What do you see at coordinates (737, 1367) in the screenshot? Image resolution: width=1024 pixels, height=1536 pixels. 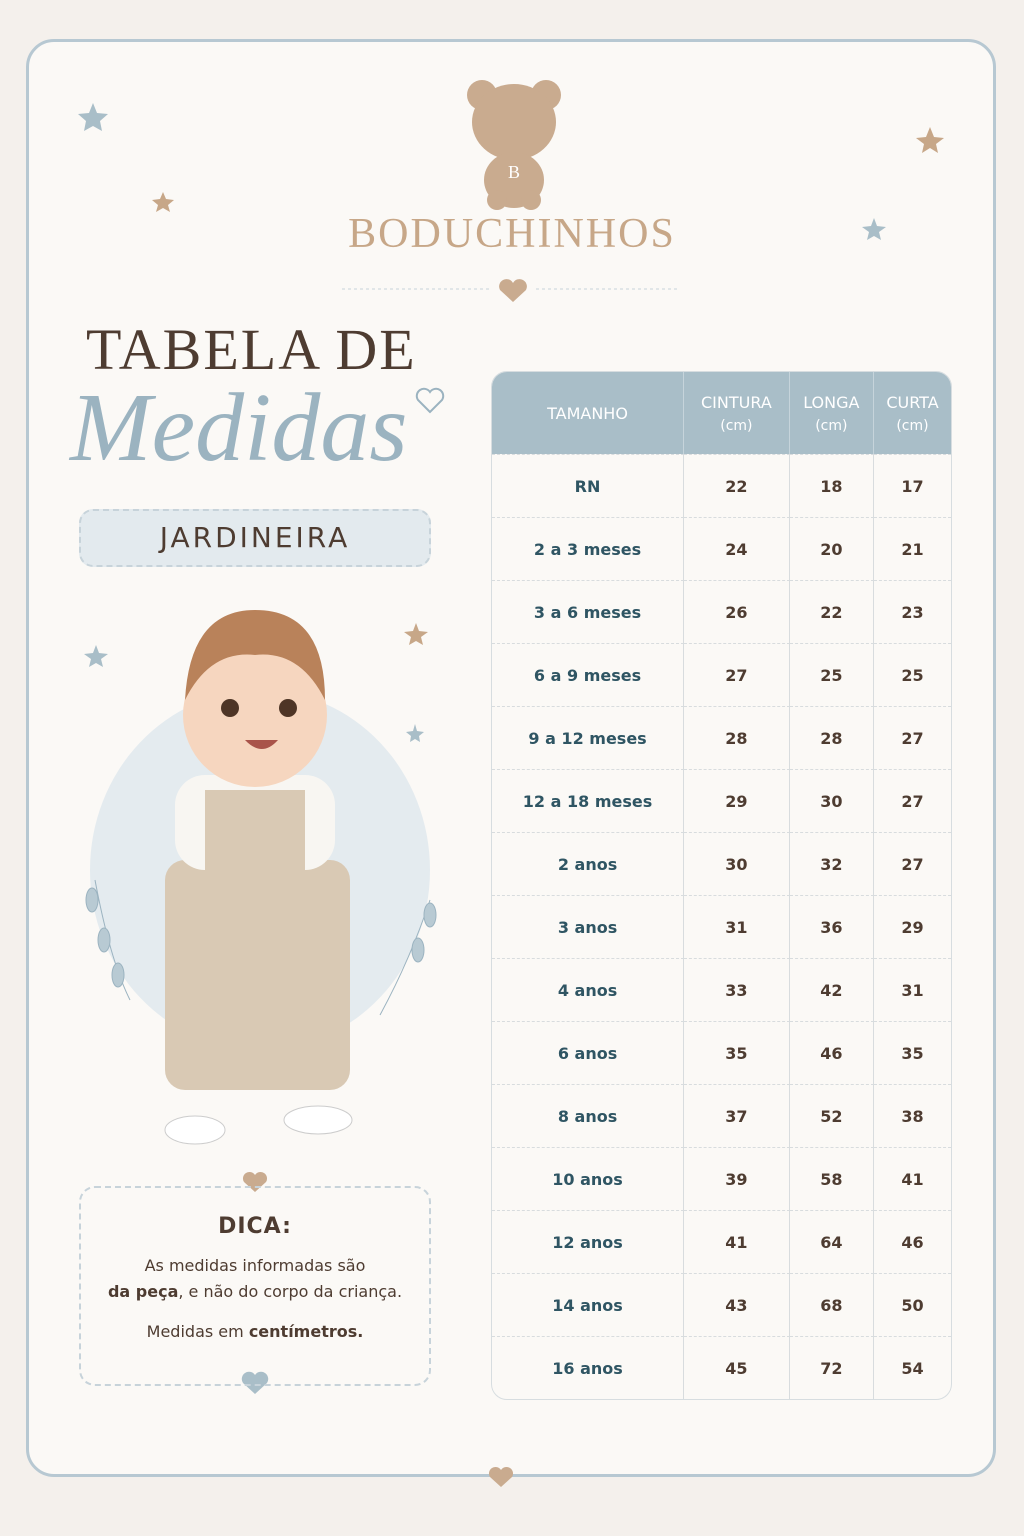 I see `measure-cell: 45` at bounding box center [737, 1367].